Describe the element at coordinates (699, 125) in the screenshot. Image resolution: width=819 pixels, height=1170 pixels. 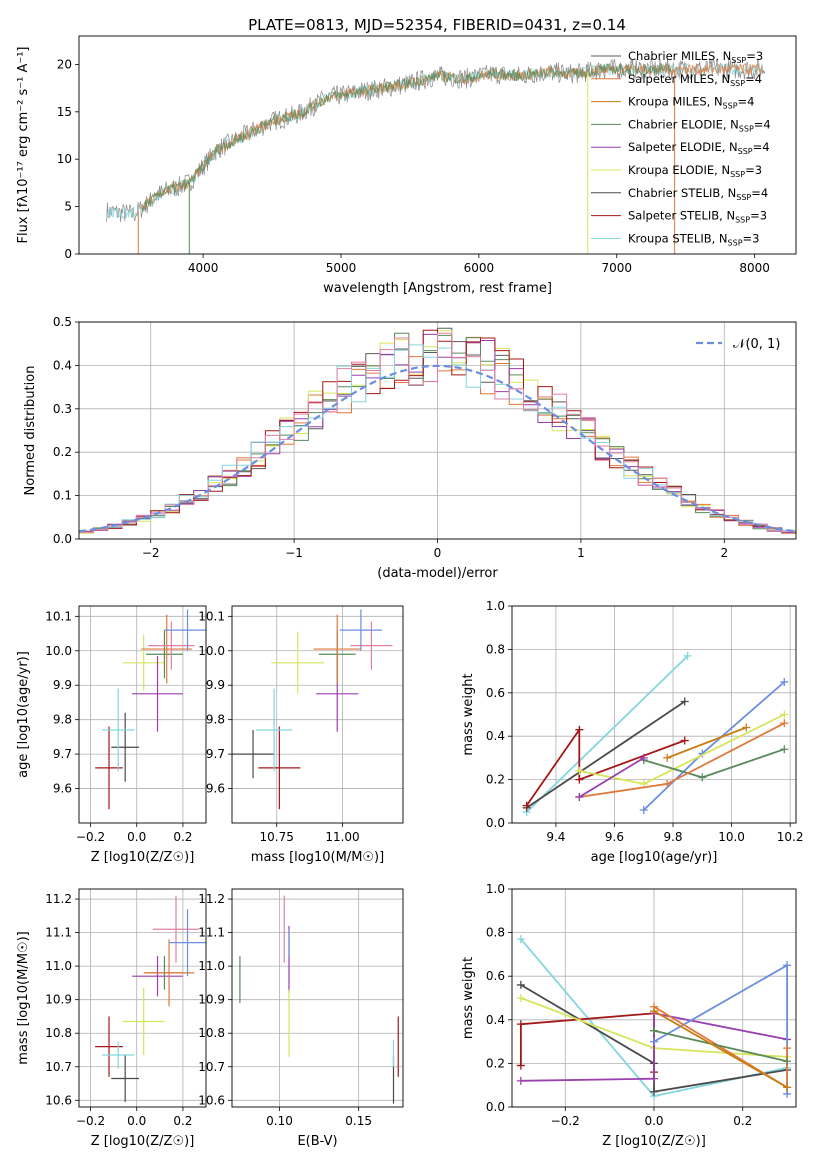
I see `legend-label: Chabrier ELODIE, NSSP=4` at that location.